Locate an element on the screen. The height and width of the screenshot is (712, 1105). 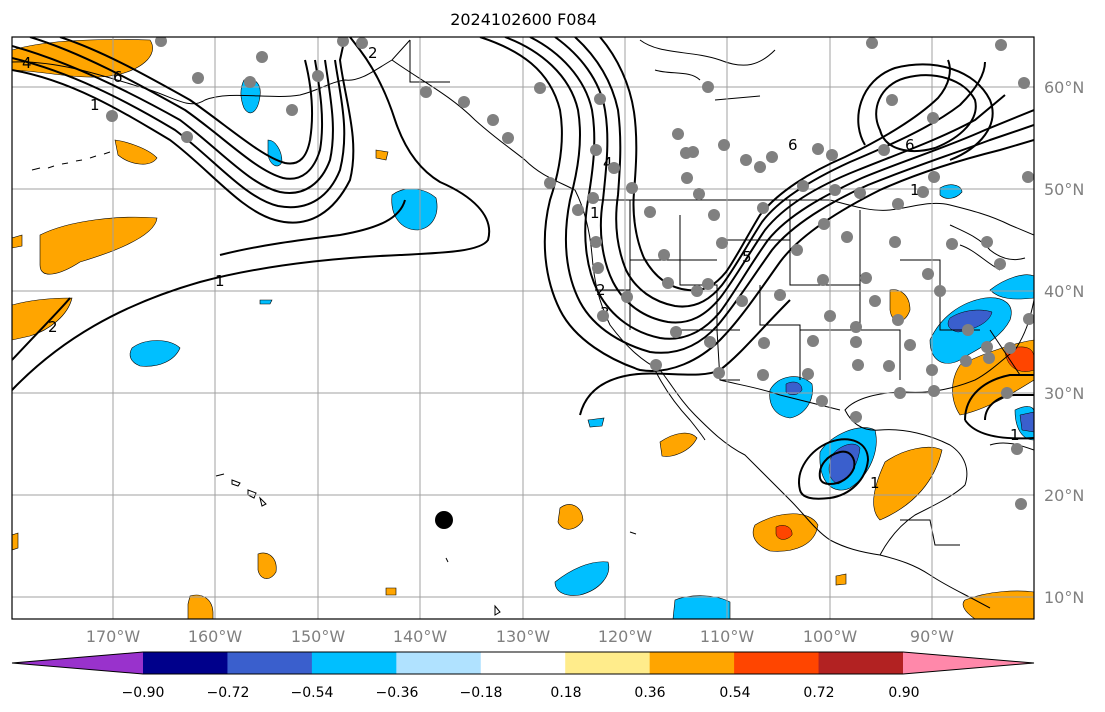
colorbar-outline is located at coordinates (523, 663).